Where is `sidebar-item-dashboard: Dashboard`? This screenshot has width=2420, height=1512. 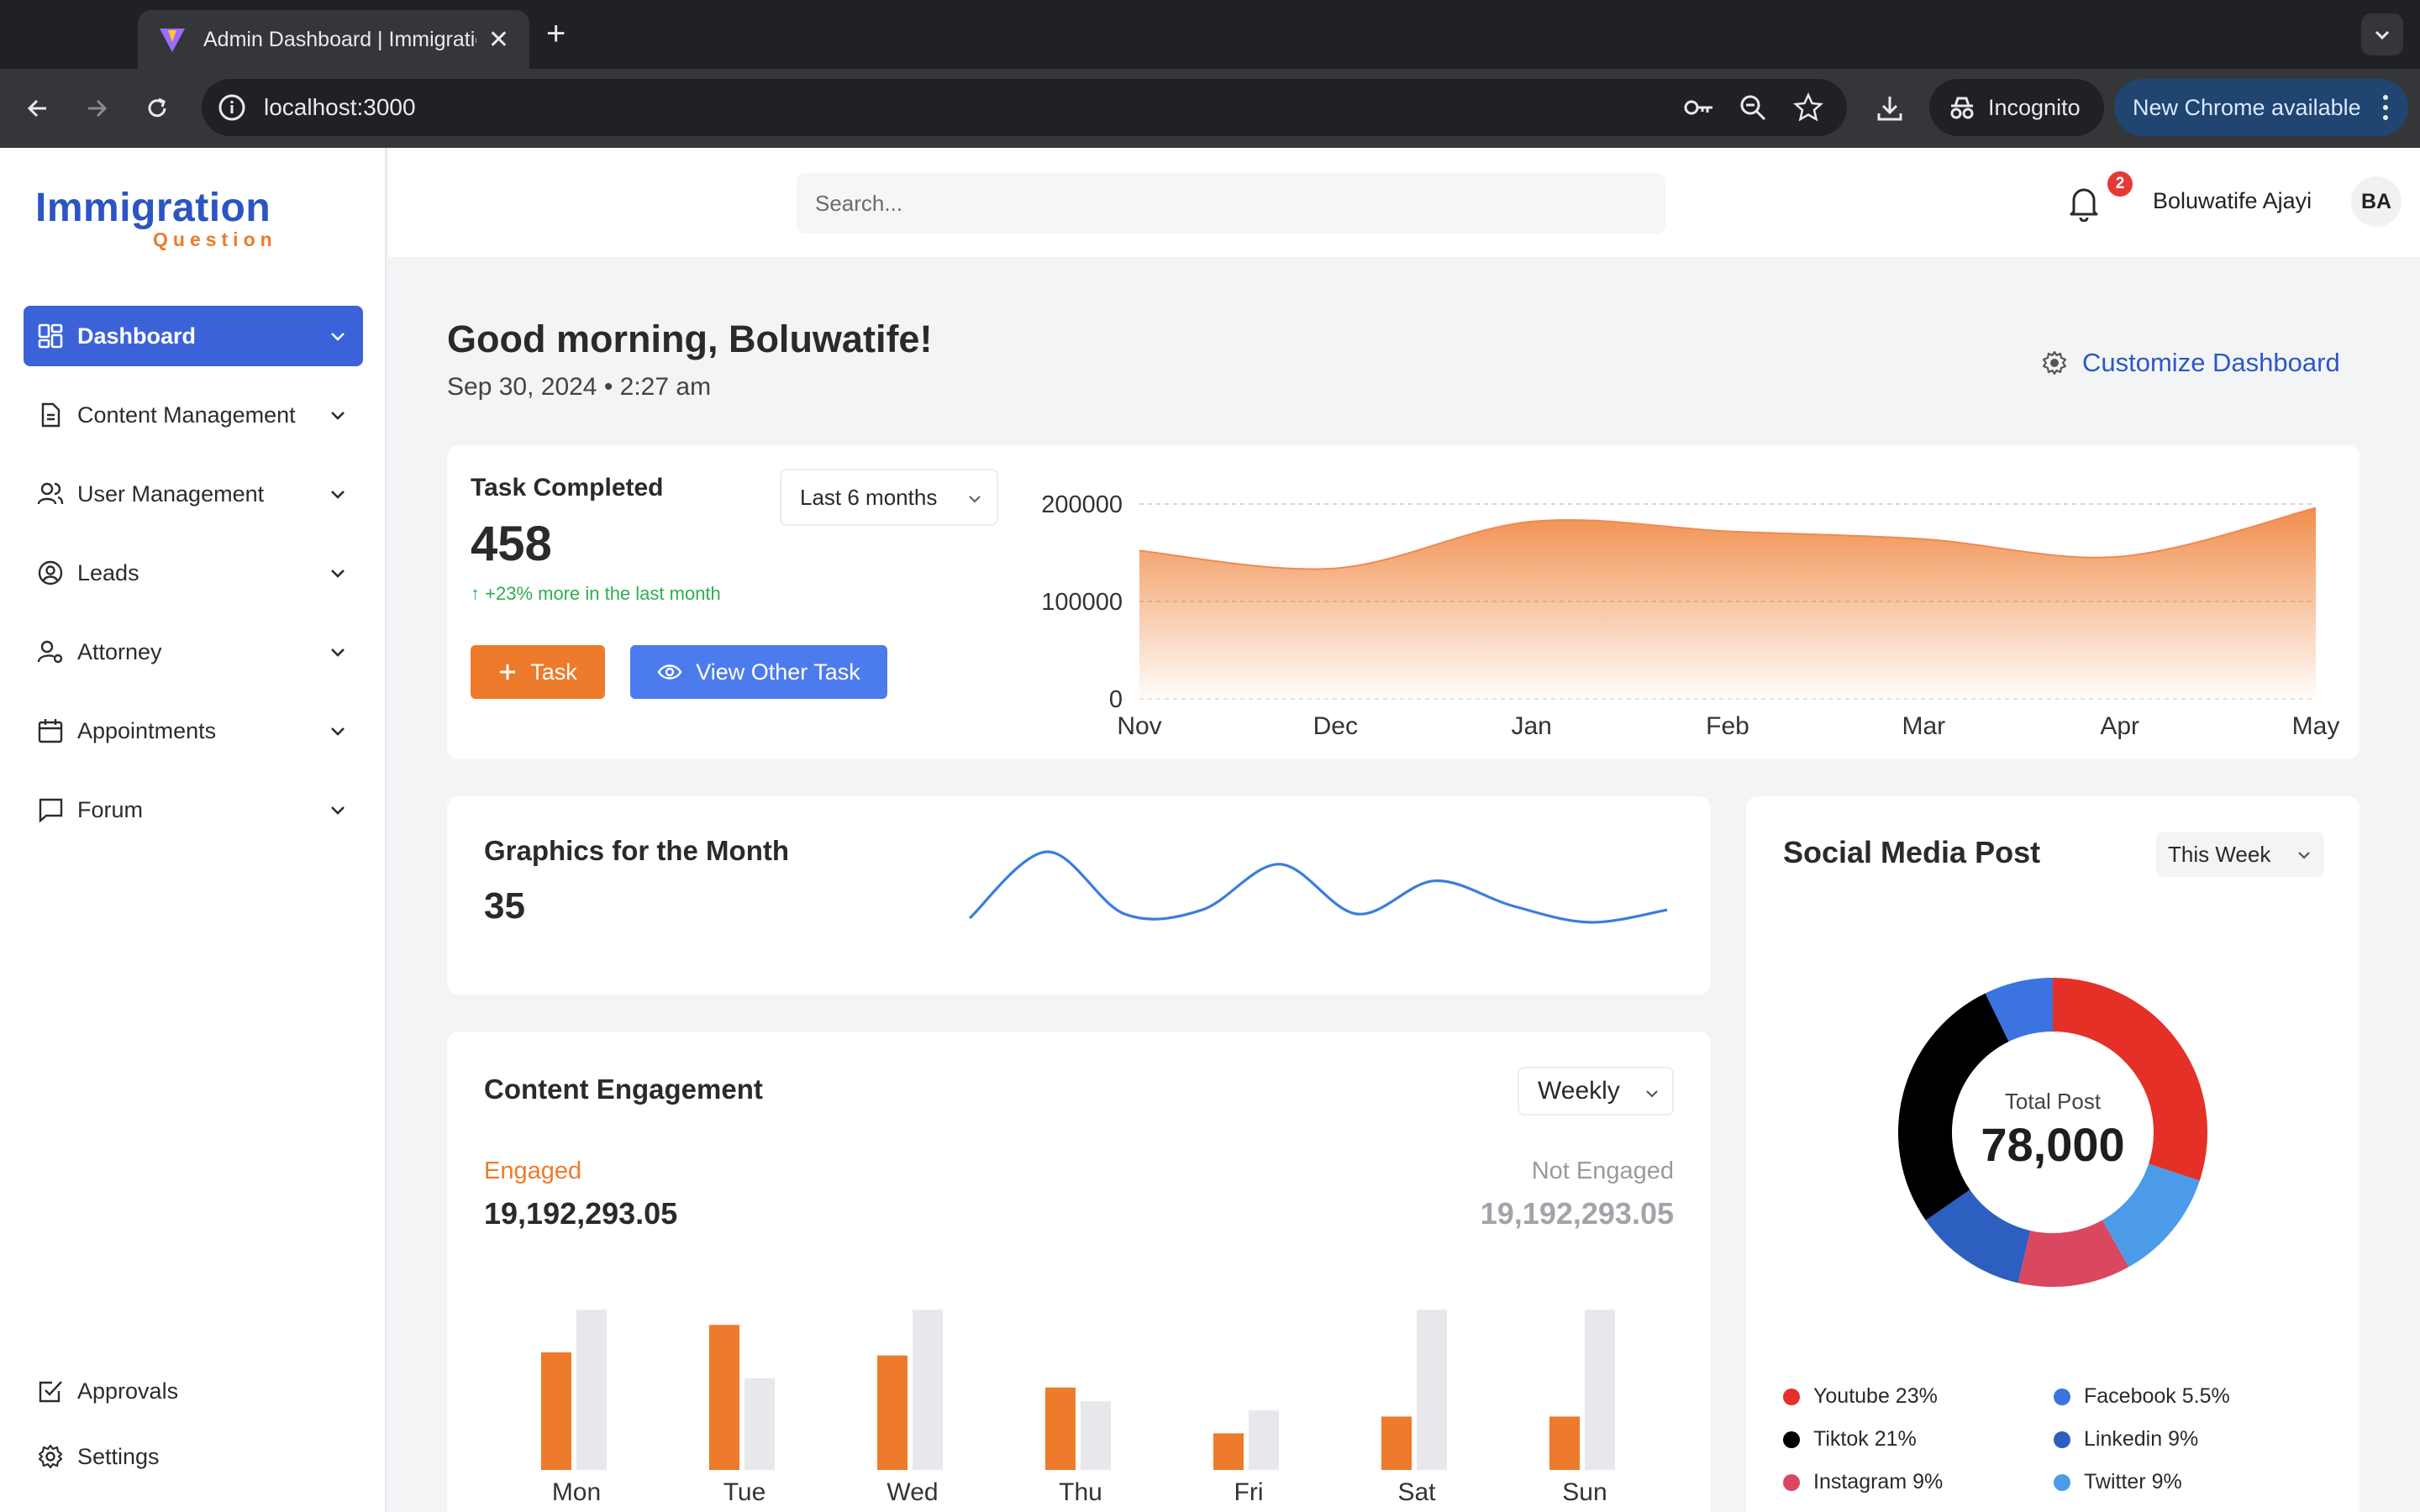 sidebar-item-dashboard: Dashboard is located at coordinates (193, 336).